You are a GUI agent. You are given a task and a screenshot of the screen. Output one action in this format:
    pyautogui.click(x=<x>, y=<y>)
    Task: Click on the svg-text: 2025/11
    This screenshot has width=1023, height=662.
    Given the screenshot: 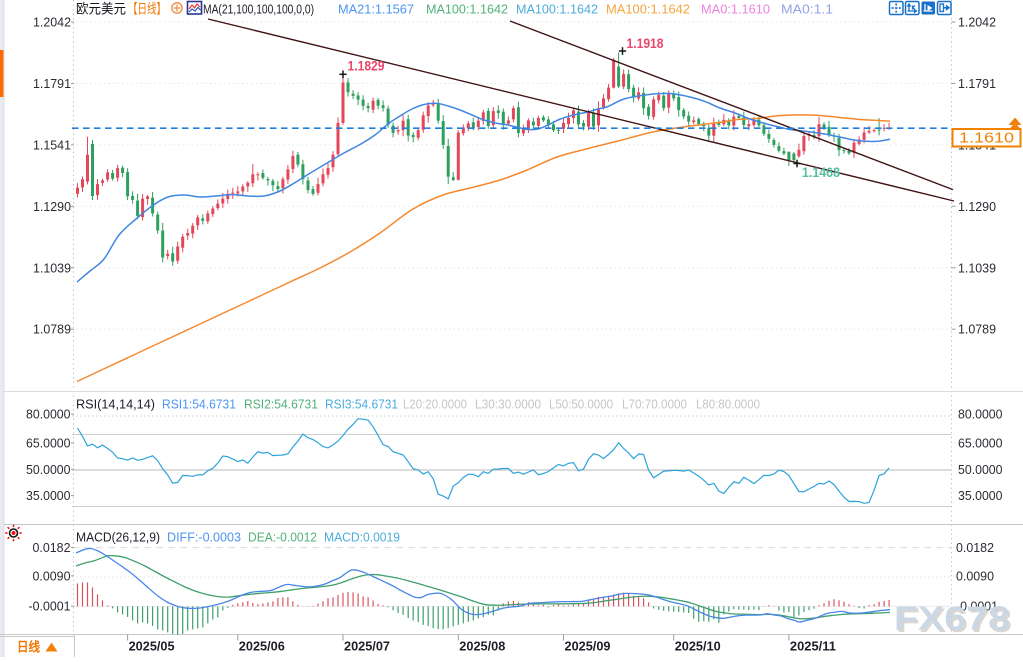 What is the action you would take?
    pyautogui.click(x=813, y=646)
    